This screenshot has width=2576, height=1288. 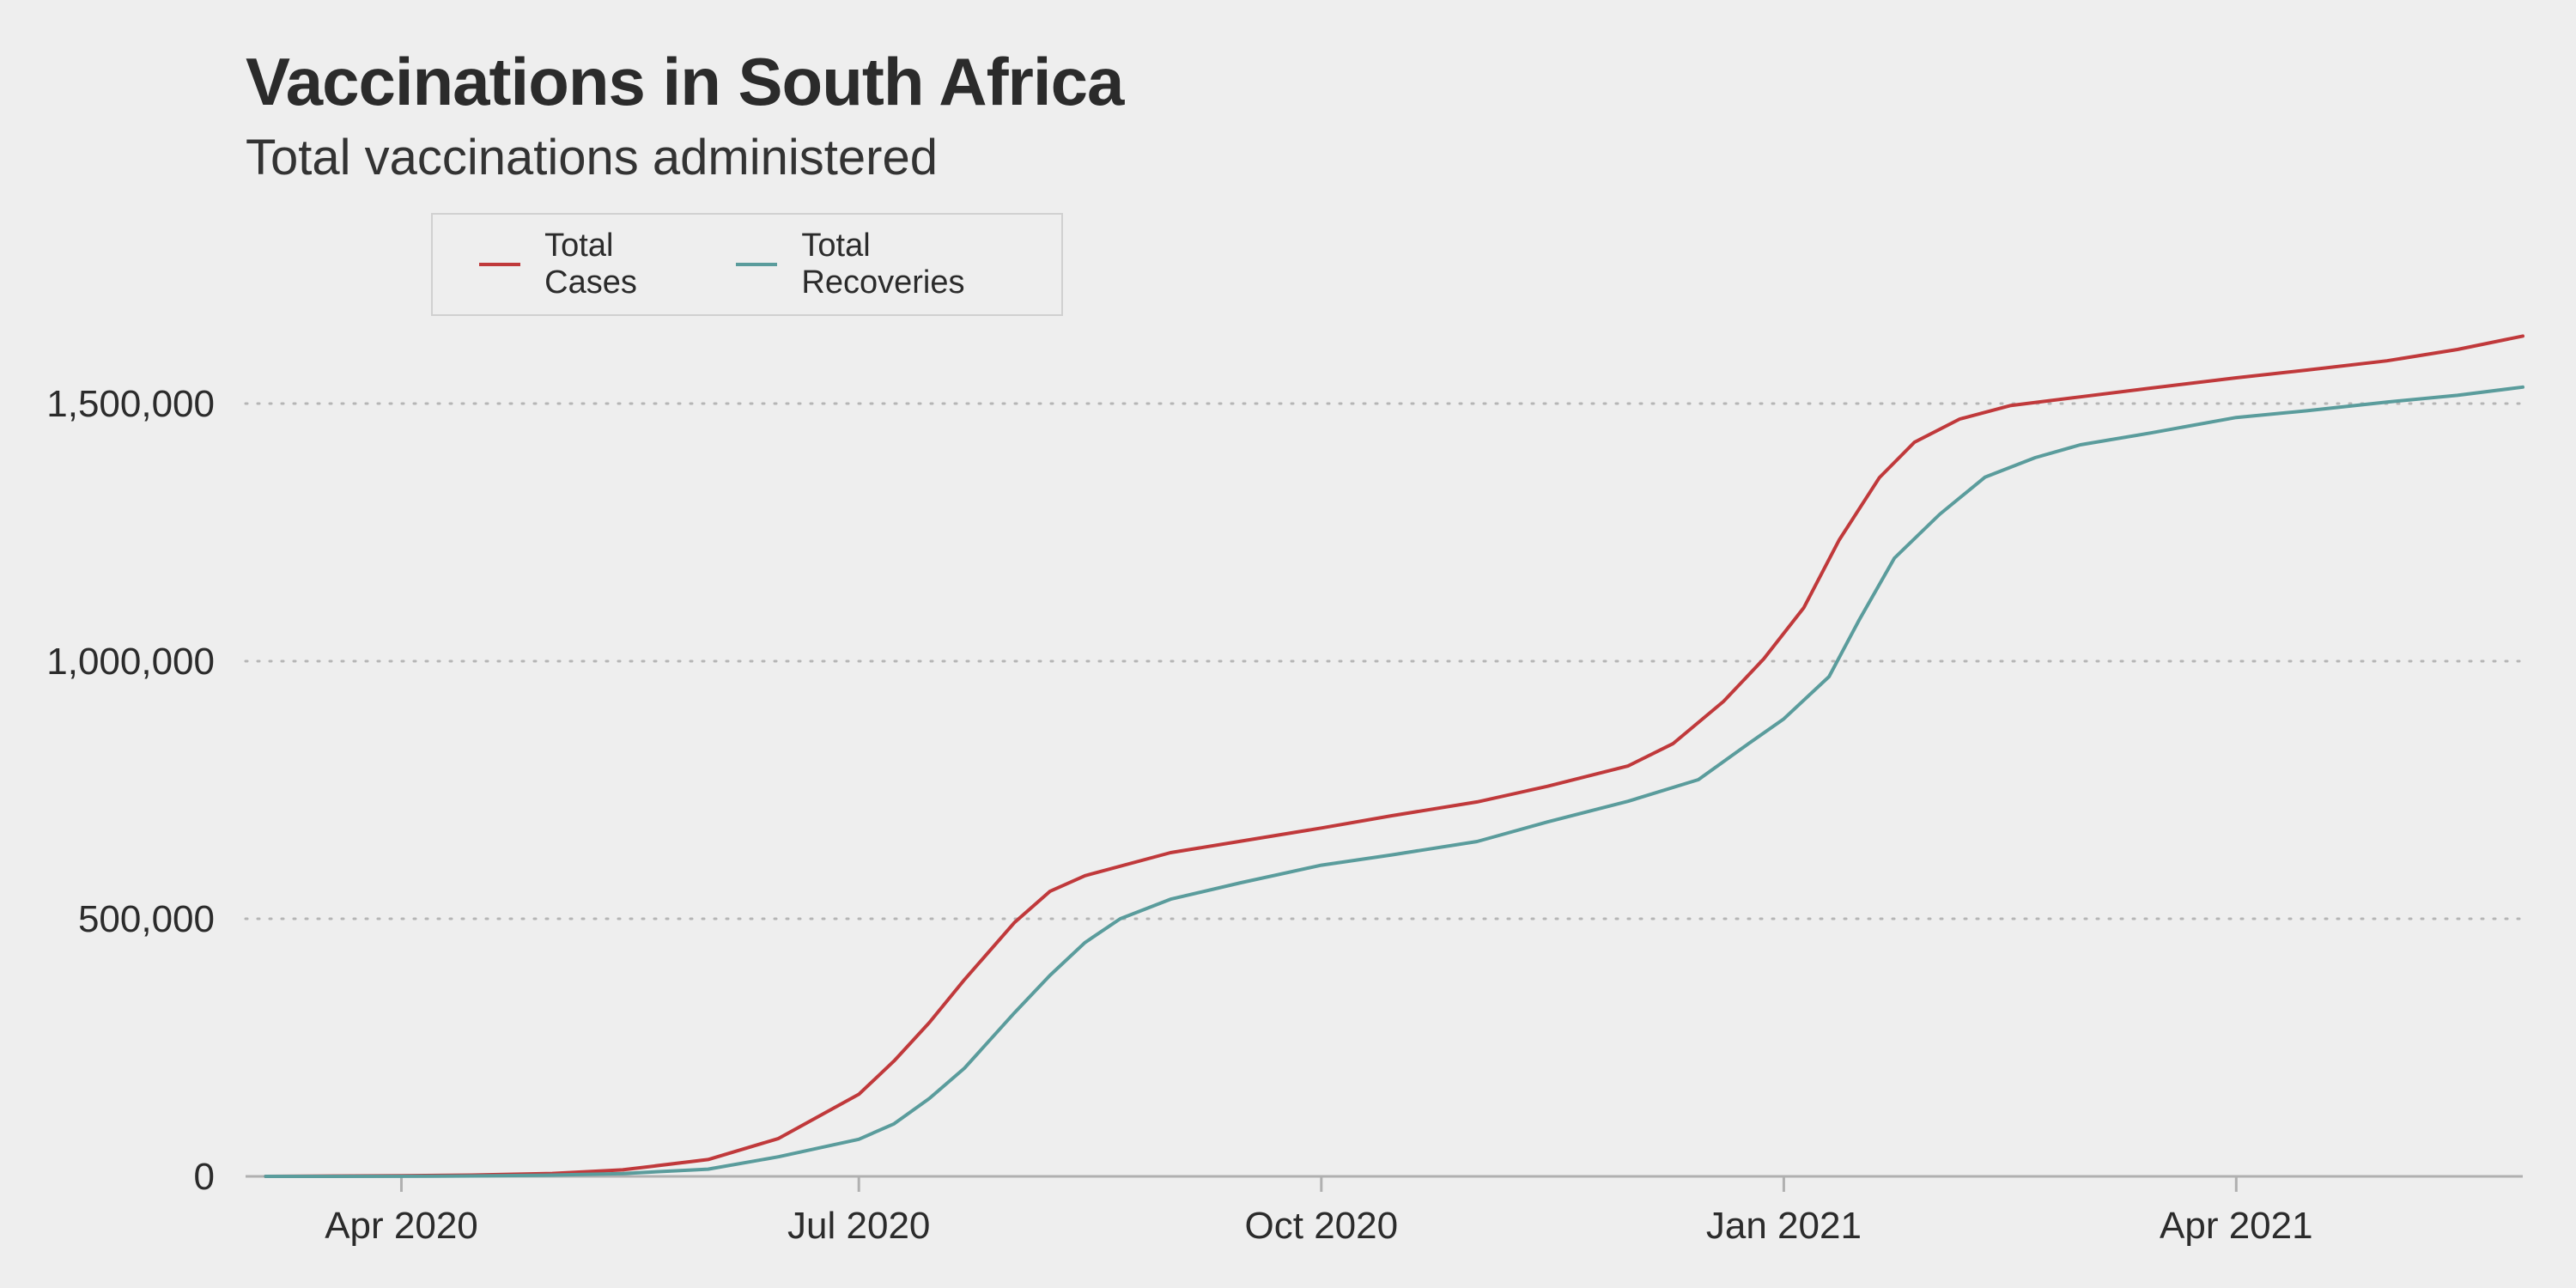 I want to click on legend-label-total-recoveries: Total Recoveries, so click(x=883, y=264).